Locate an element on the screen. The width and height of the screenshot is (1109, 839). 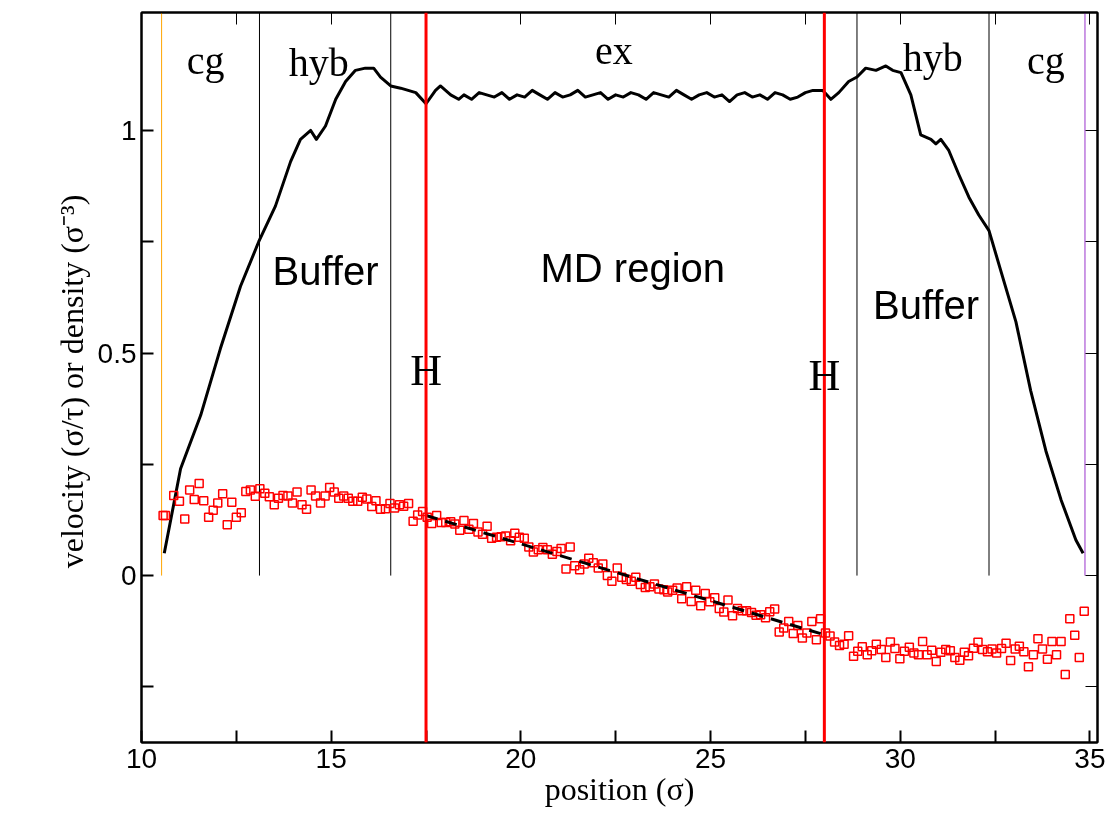
x-tick-label: 15 is located at coordinates (331, 758).